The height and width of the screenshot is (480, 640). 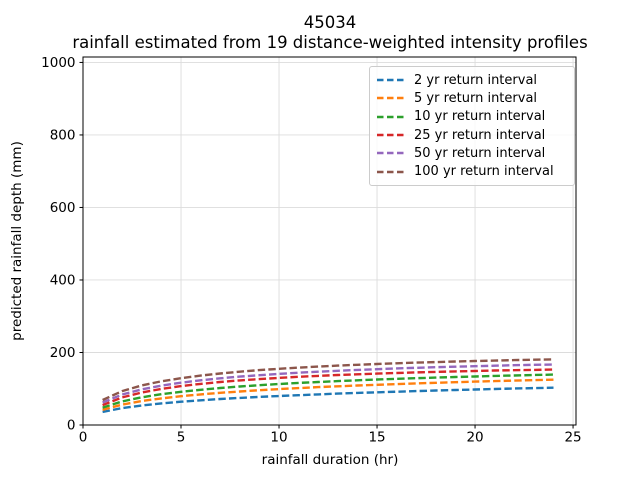 What do you see at coordinates (181, 438) in the screenshot?
I see `x-tick-label: 5` at bounding box center [181, 438].